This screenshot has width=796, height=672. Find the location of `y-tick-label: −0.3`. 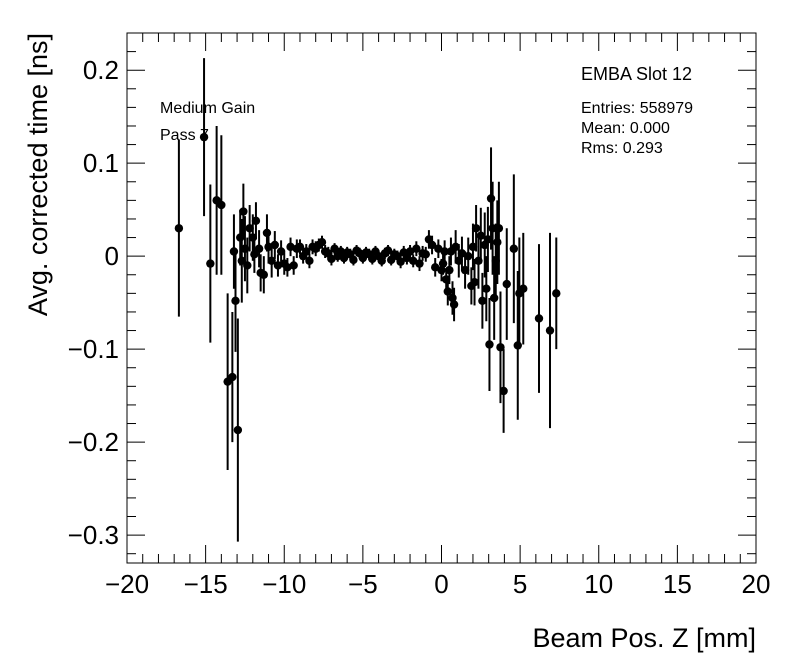

y-tick-label: −0.3 is located at coordinates (93, 535).